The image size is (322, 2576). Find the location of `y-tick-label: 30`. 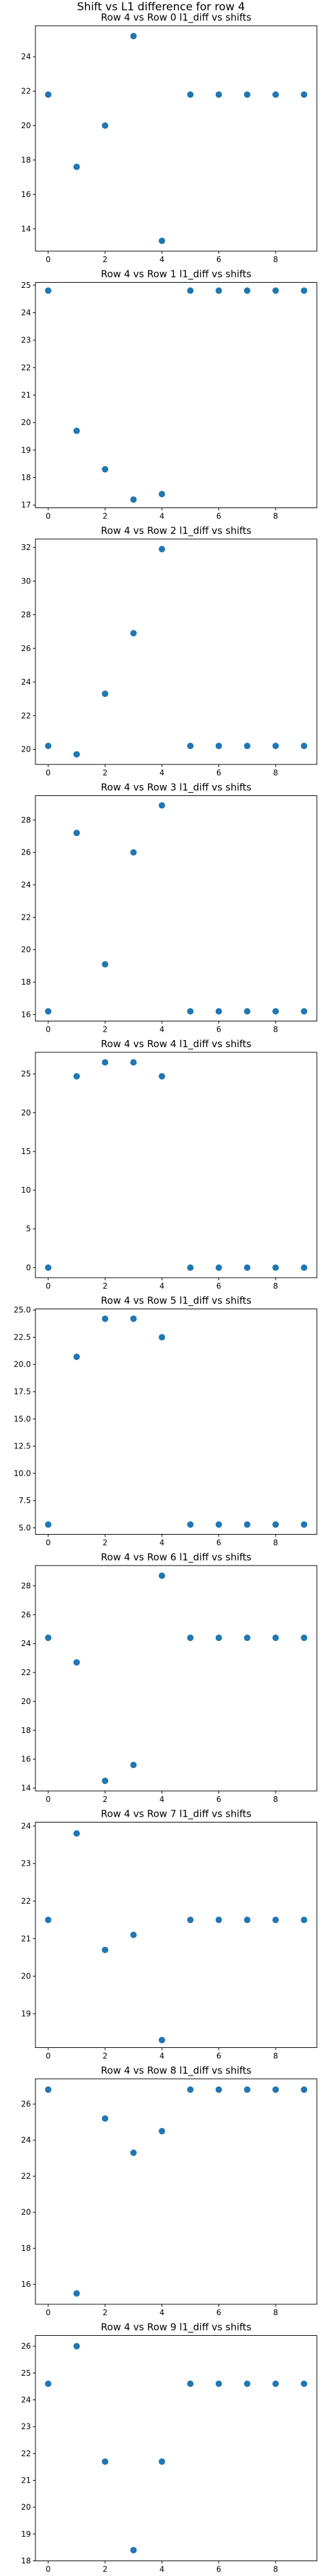

y-tick-label: 30 is located at coordinates (26, 580).